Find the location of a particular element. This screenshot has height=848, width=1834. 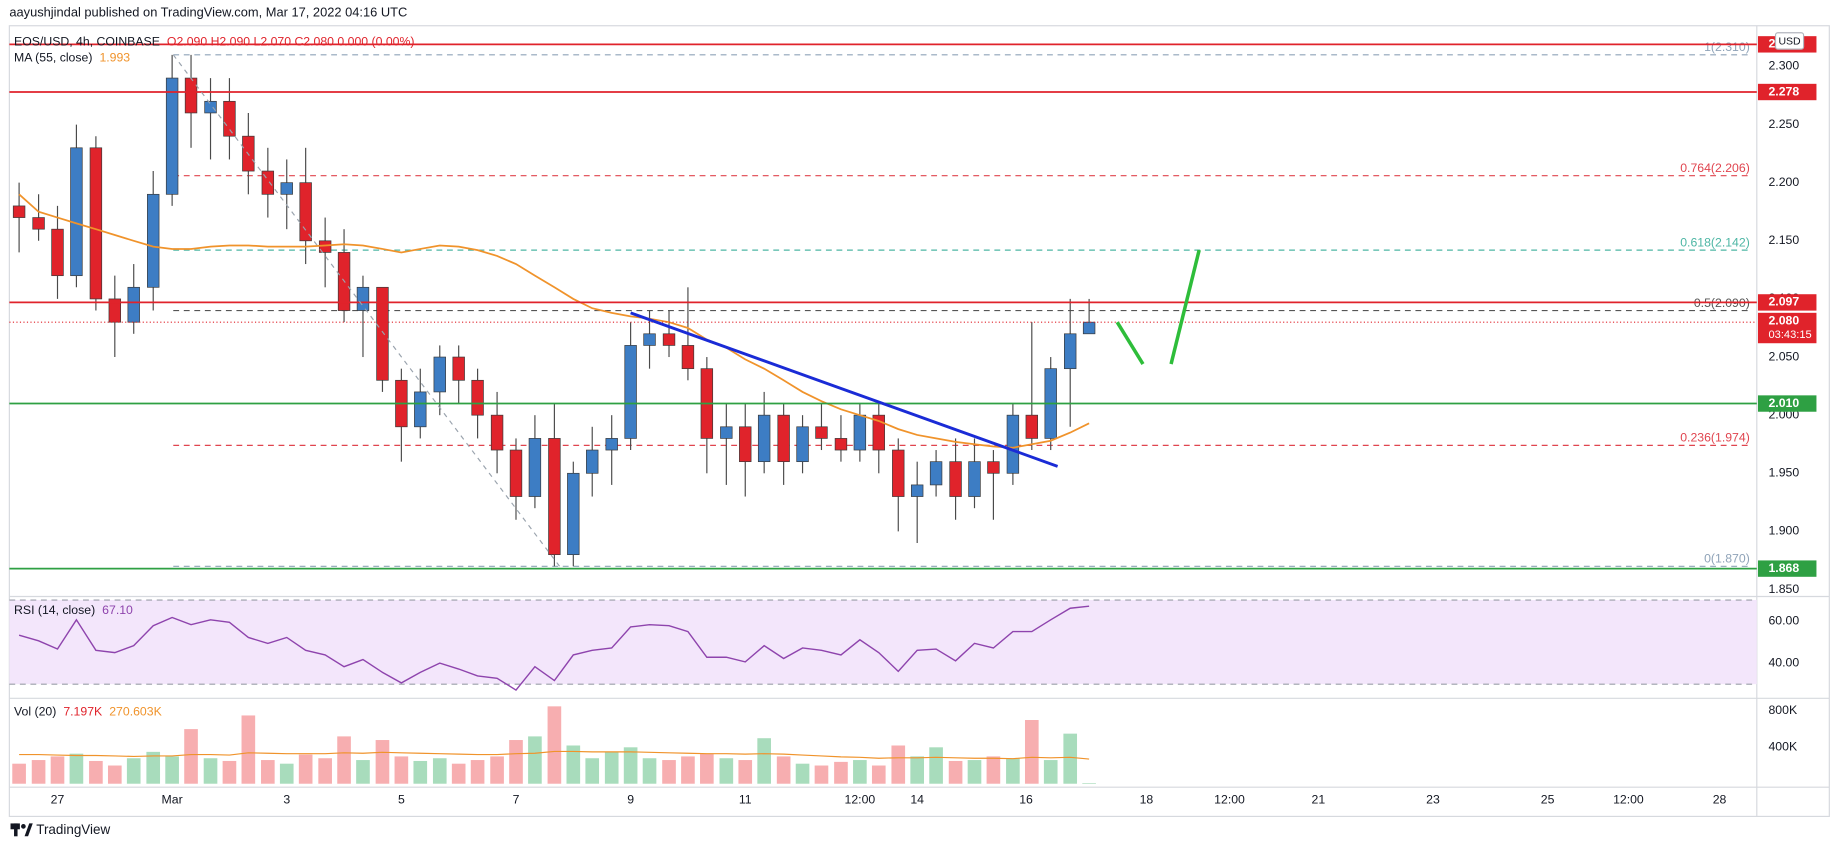

y-tick-label: 2.150 is located at coordinates (1784, 240).